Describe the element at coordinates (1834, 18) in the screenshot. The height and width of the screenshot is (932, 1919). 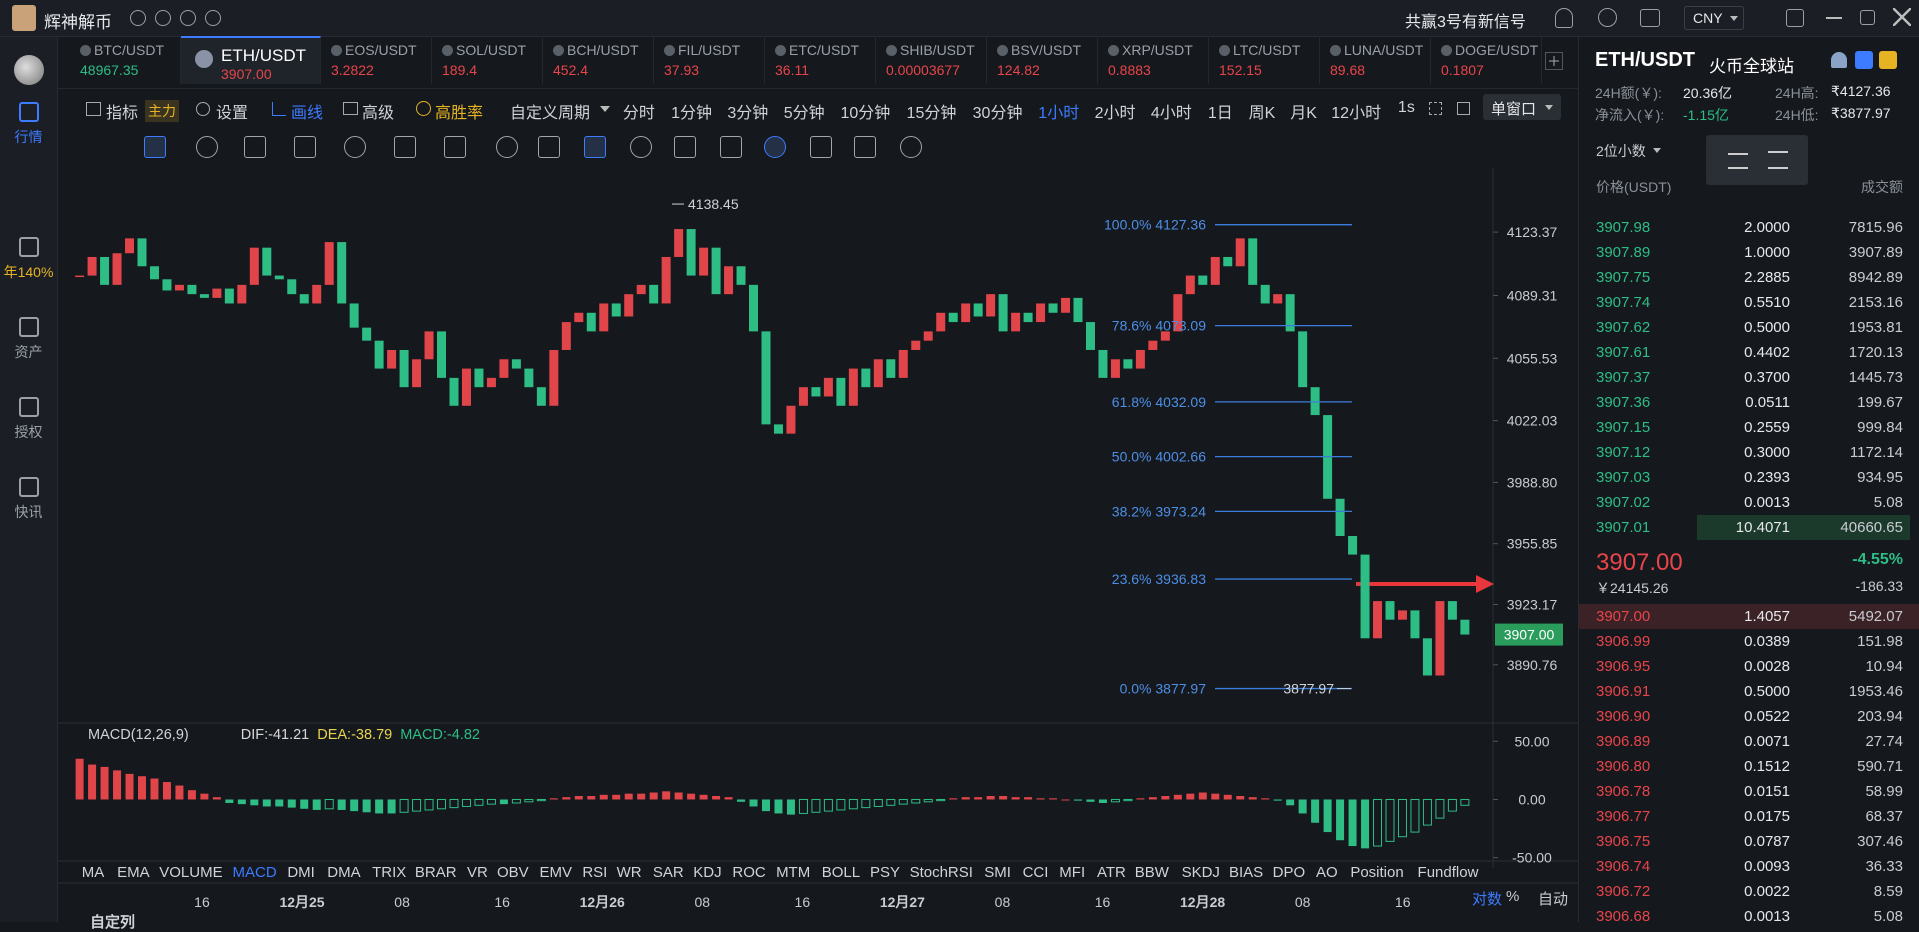
I see `minimize` at that location.